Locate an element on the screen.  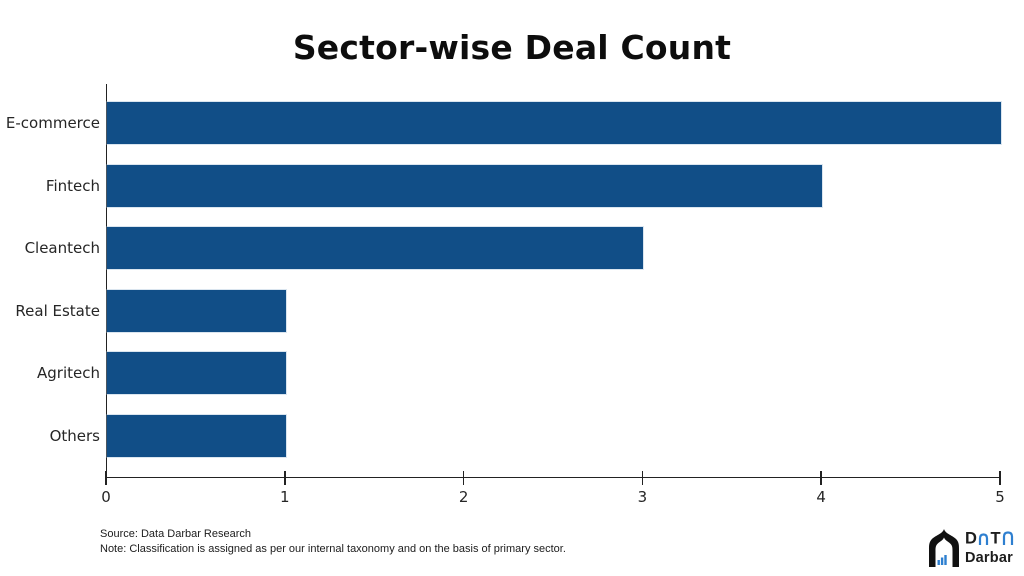
data-darbar-logo: D T Darbar is located at coordinates (972, 549).